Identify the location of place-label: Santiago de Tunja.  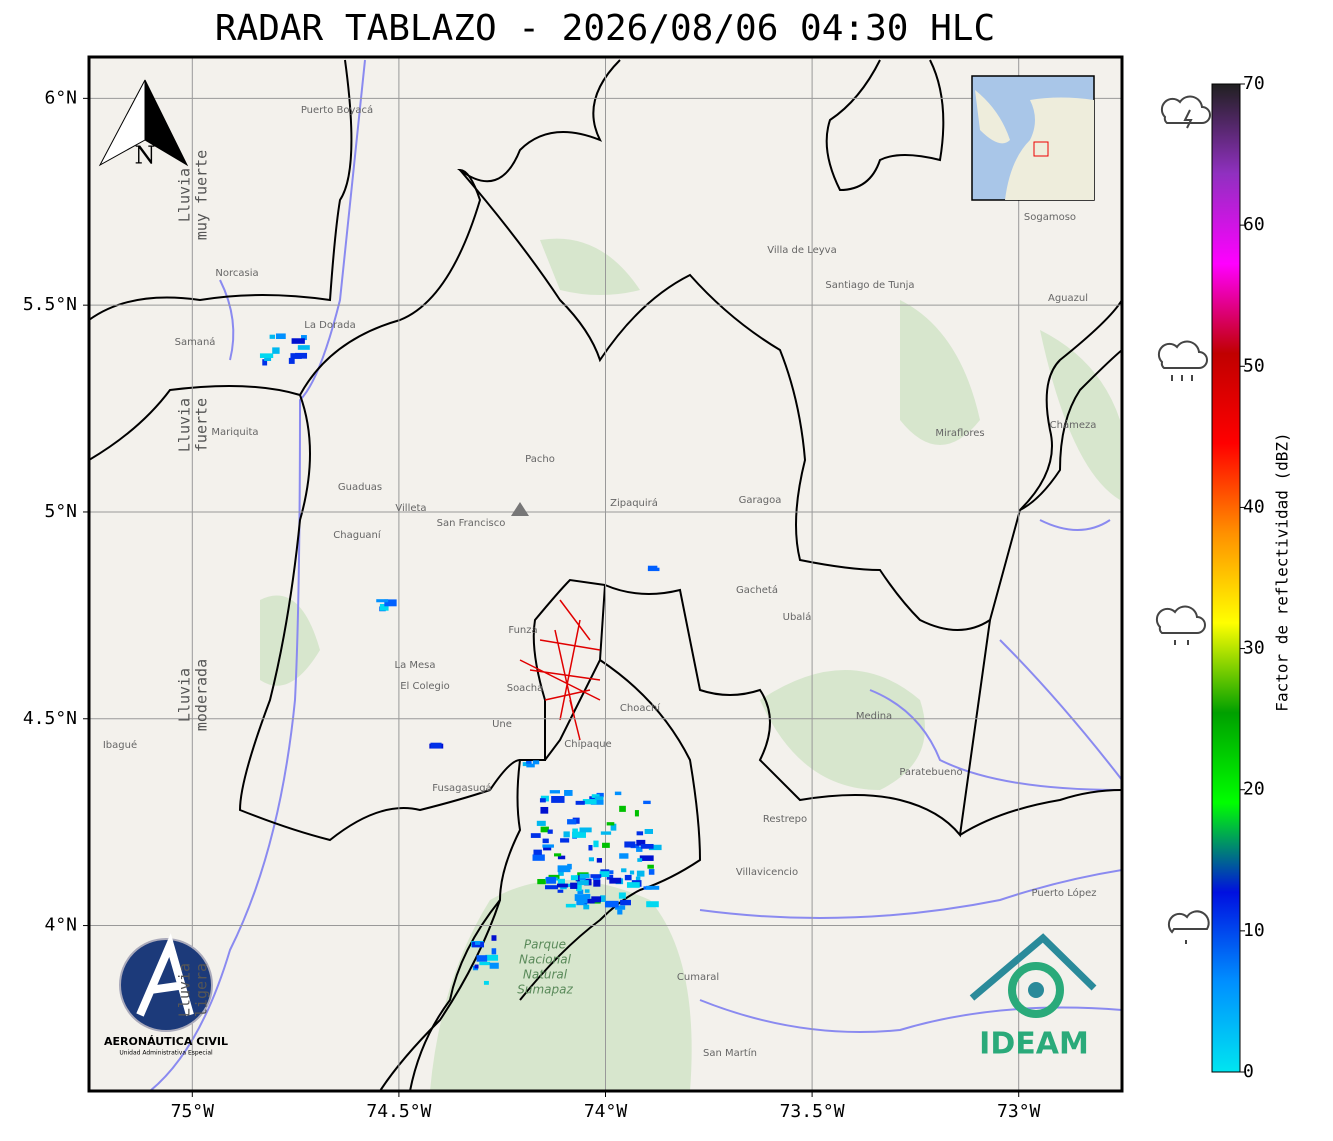
(869, 285).